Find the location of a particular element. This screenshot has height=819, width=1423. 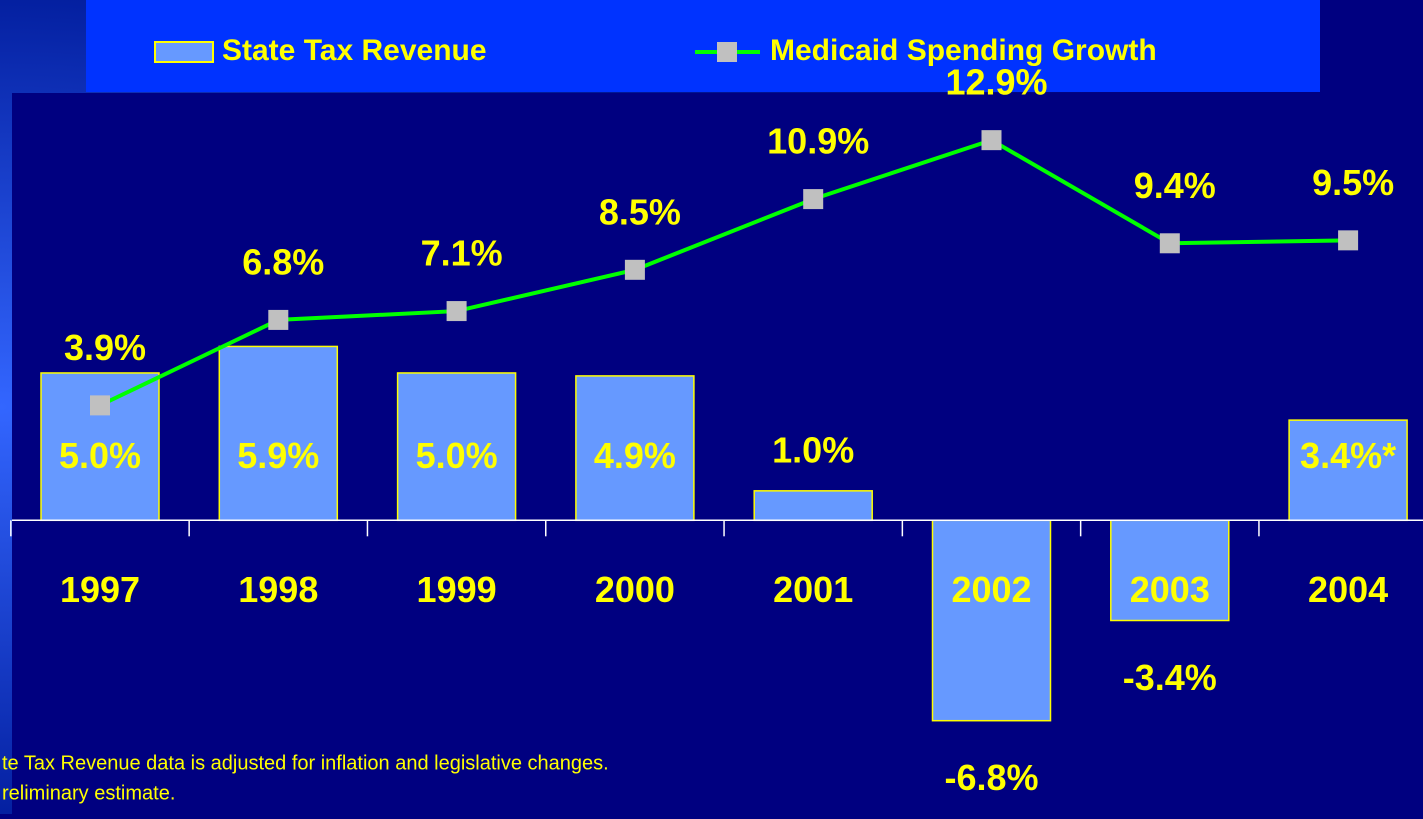

x-tick-label: 1998 is located at coordinates (278, 589).